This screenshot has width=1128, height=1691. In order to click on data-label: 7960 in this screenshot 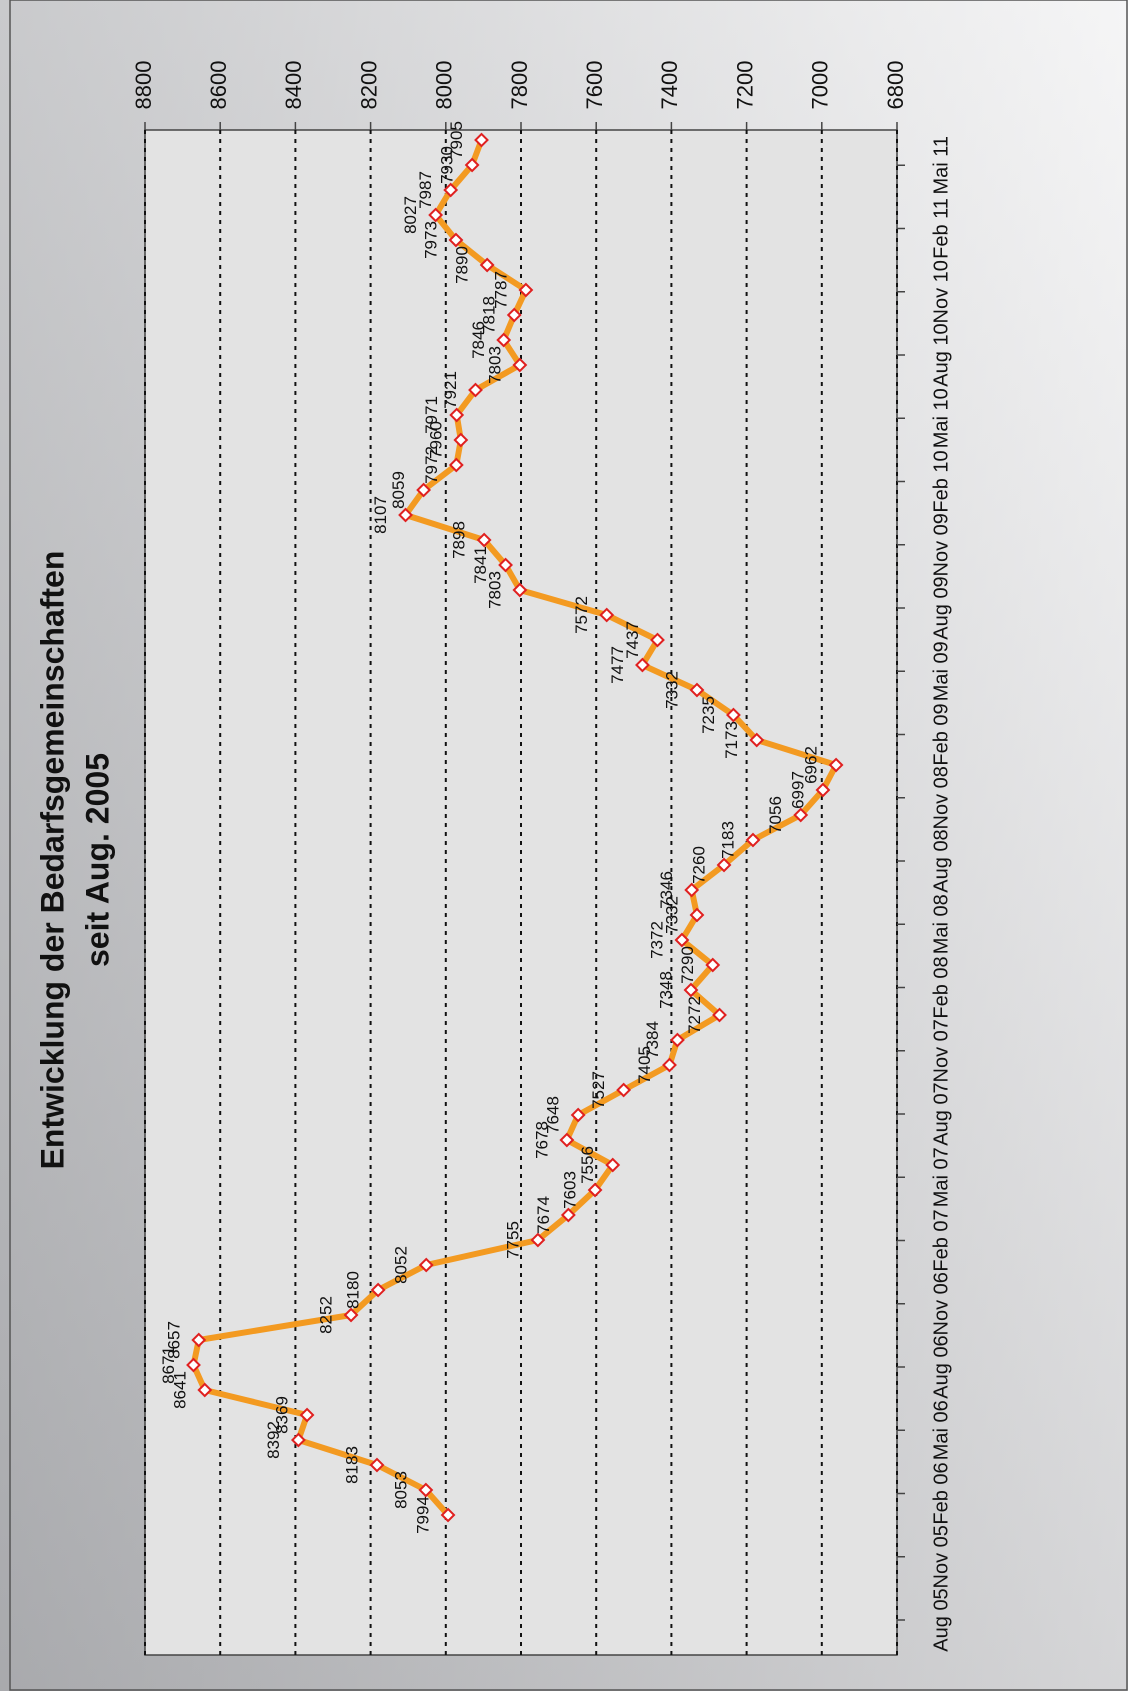, I will do `click(435, 440)`.